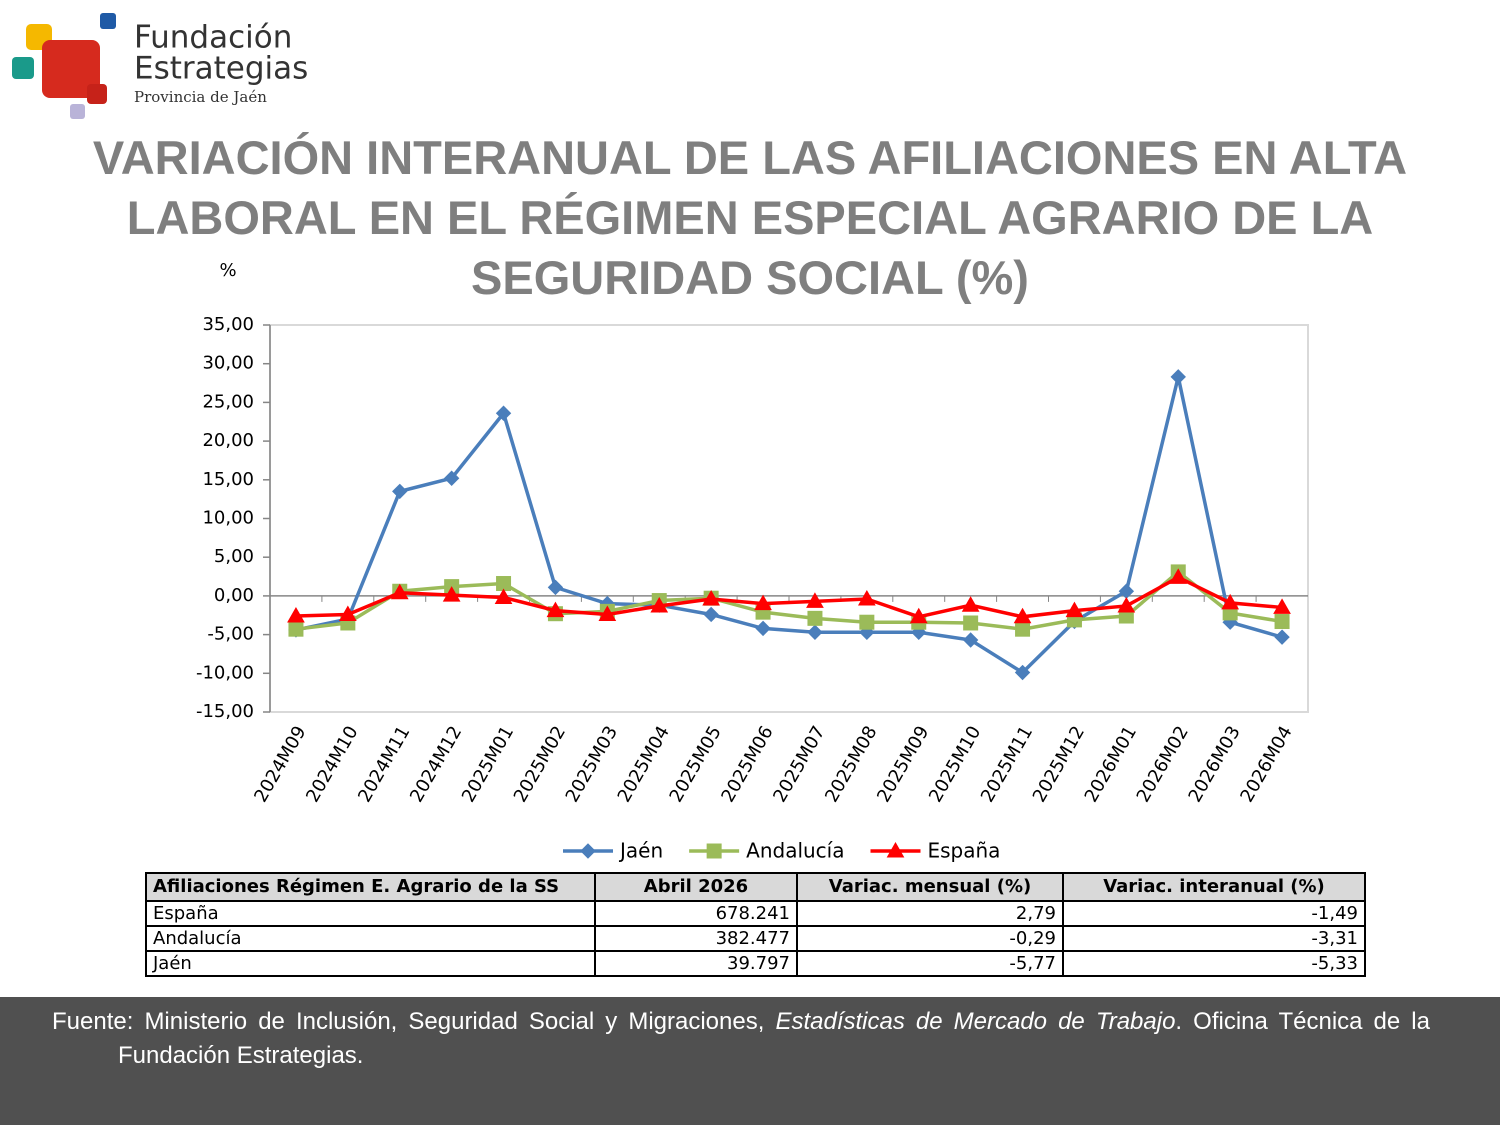 This screenshot has width=1500, height=1125. I want to click on y-tick-label: -10,00, so click(225, 672).